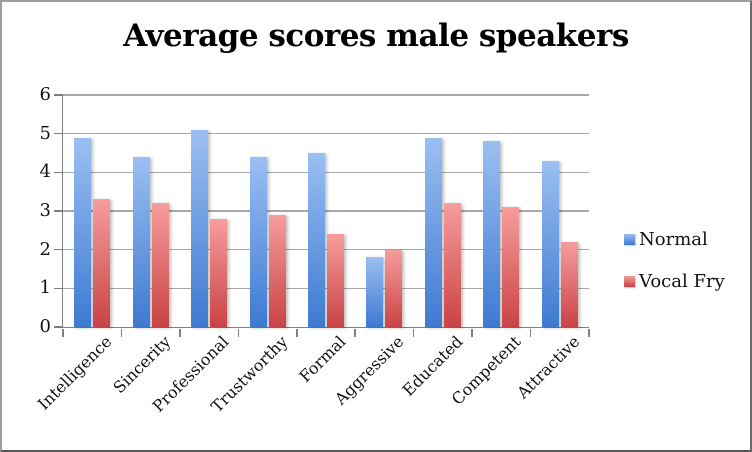 The height and width of the screenshot is (452, 752). Describe the element at coordinates (511, 267) in the screenshot. I see `bar-vocal-fry-competent` at that location.